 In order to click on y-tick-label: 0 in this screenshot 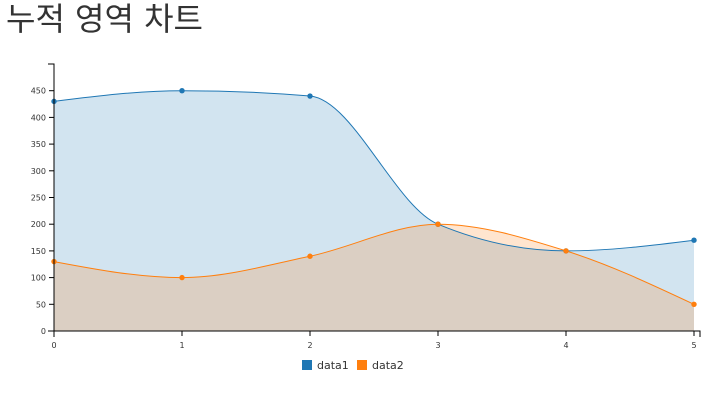, I will do `click(43, 331)`.